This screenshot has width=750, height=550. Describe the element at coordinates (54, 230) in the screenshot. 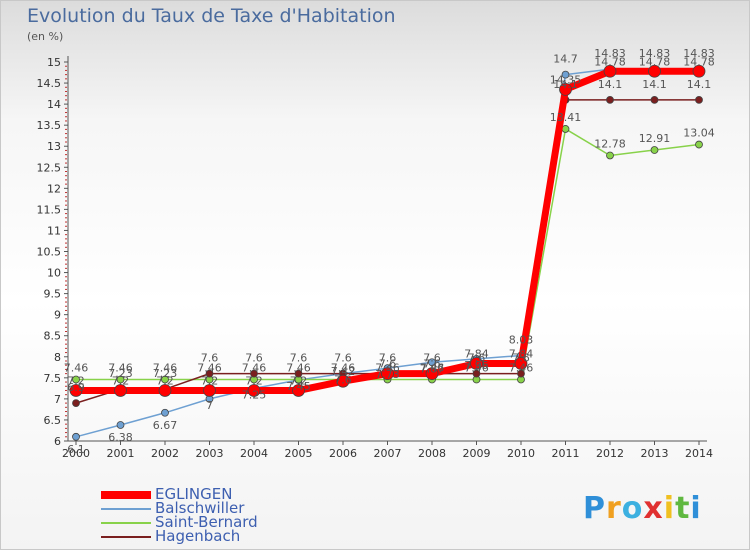

I see `y-tick-label: 11` at that location.